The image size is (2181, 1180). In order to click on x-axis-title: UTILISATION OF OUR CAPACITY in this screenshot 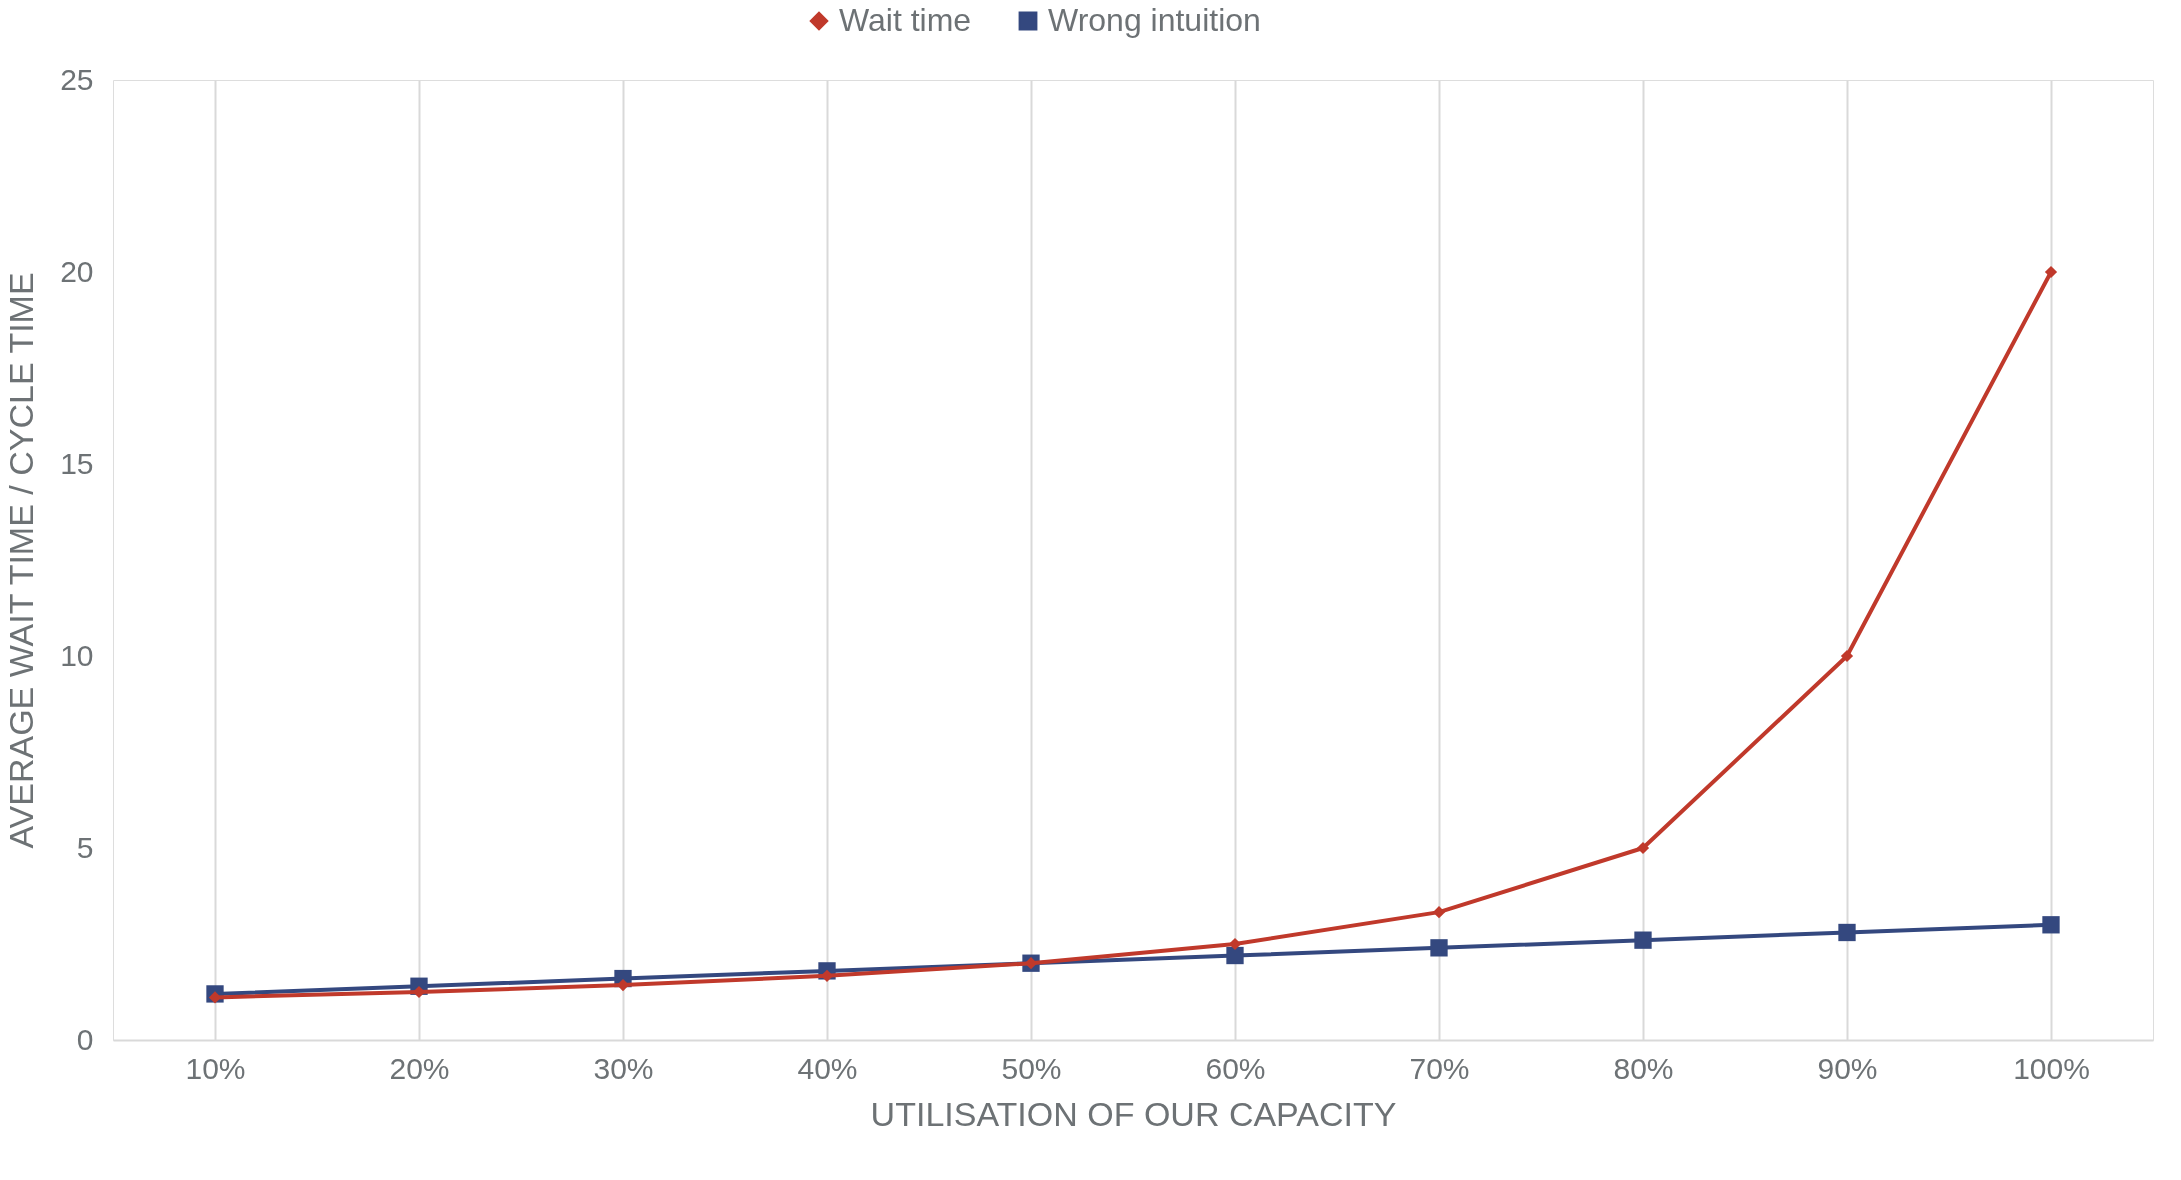, I will do `click(1133, 1113)`.